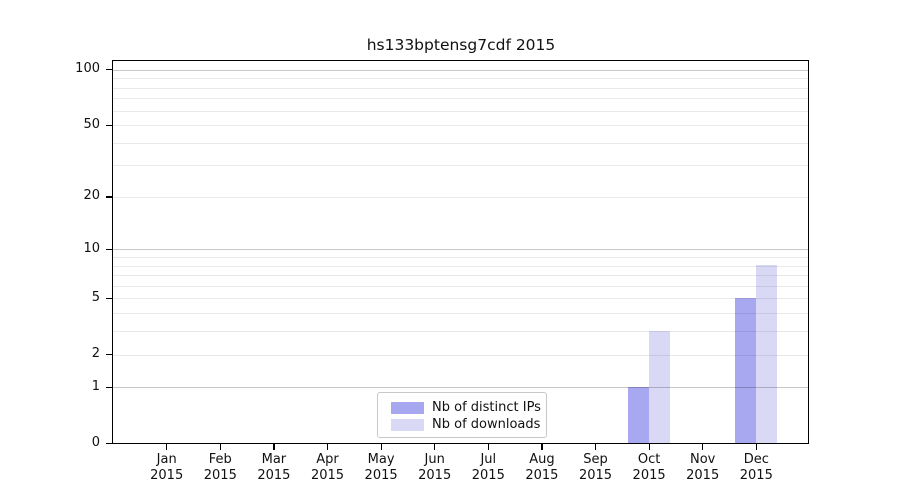 The image size is (900, 500). I want to click on x-tick-label-jun-2015: Jun 2015, so click(435, 468).